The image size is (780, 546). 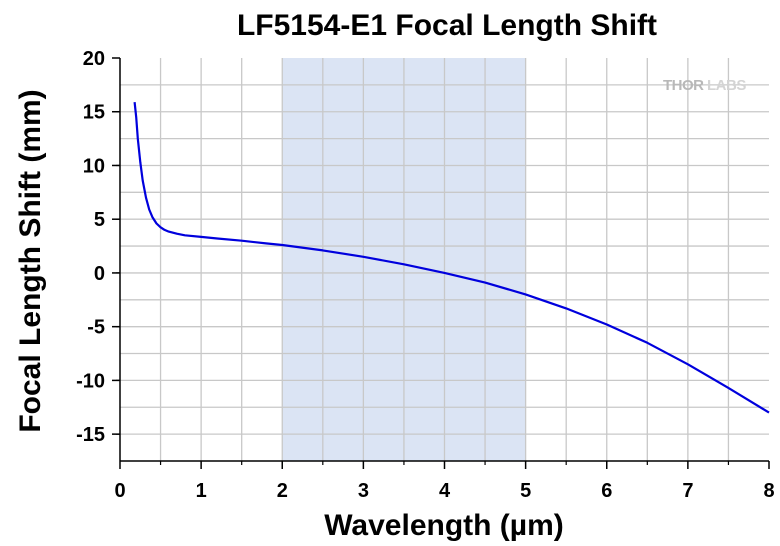 What do you see at coordinates (90, 381) in the screenshot?
I see `y-tick-label: -10` at bounding box center [90, 381].